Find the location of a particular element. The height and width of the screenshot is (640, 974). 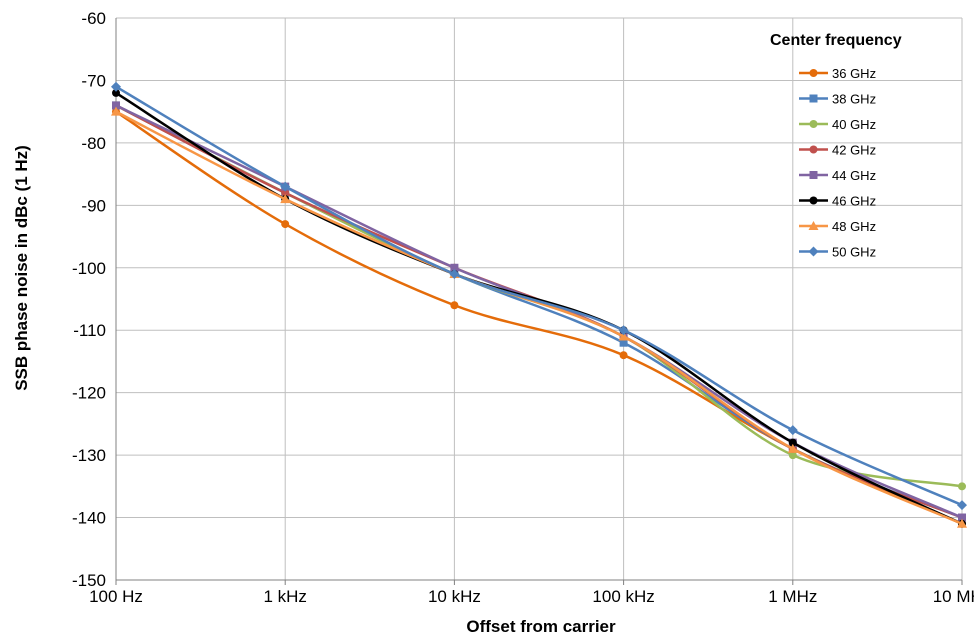

y-tick-label: -120 is located at coordinates (89, 393).